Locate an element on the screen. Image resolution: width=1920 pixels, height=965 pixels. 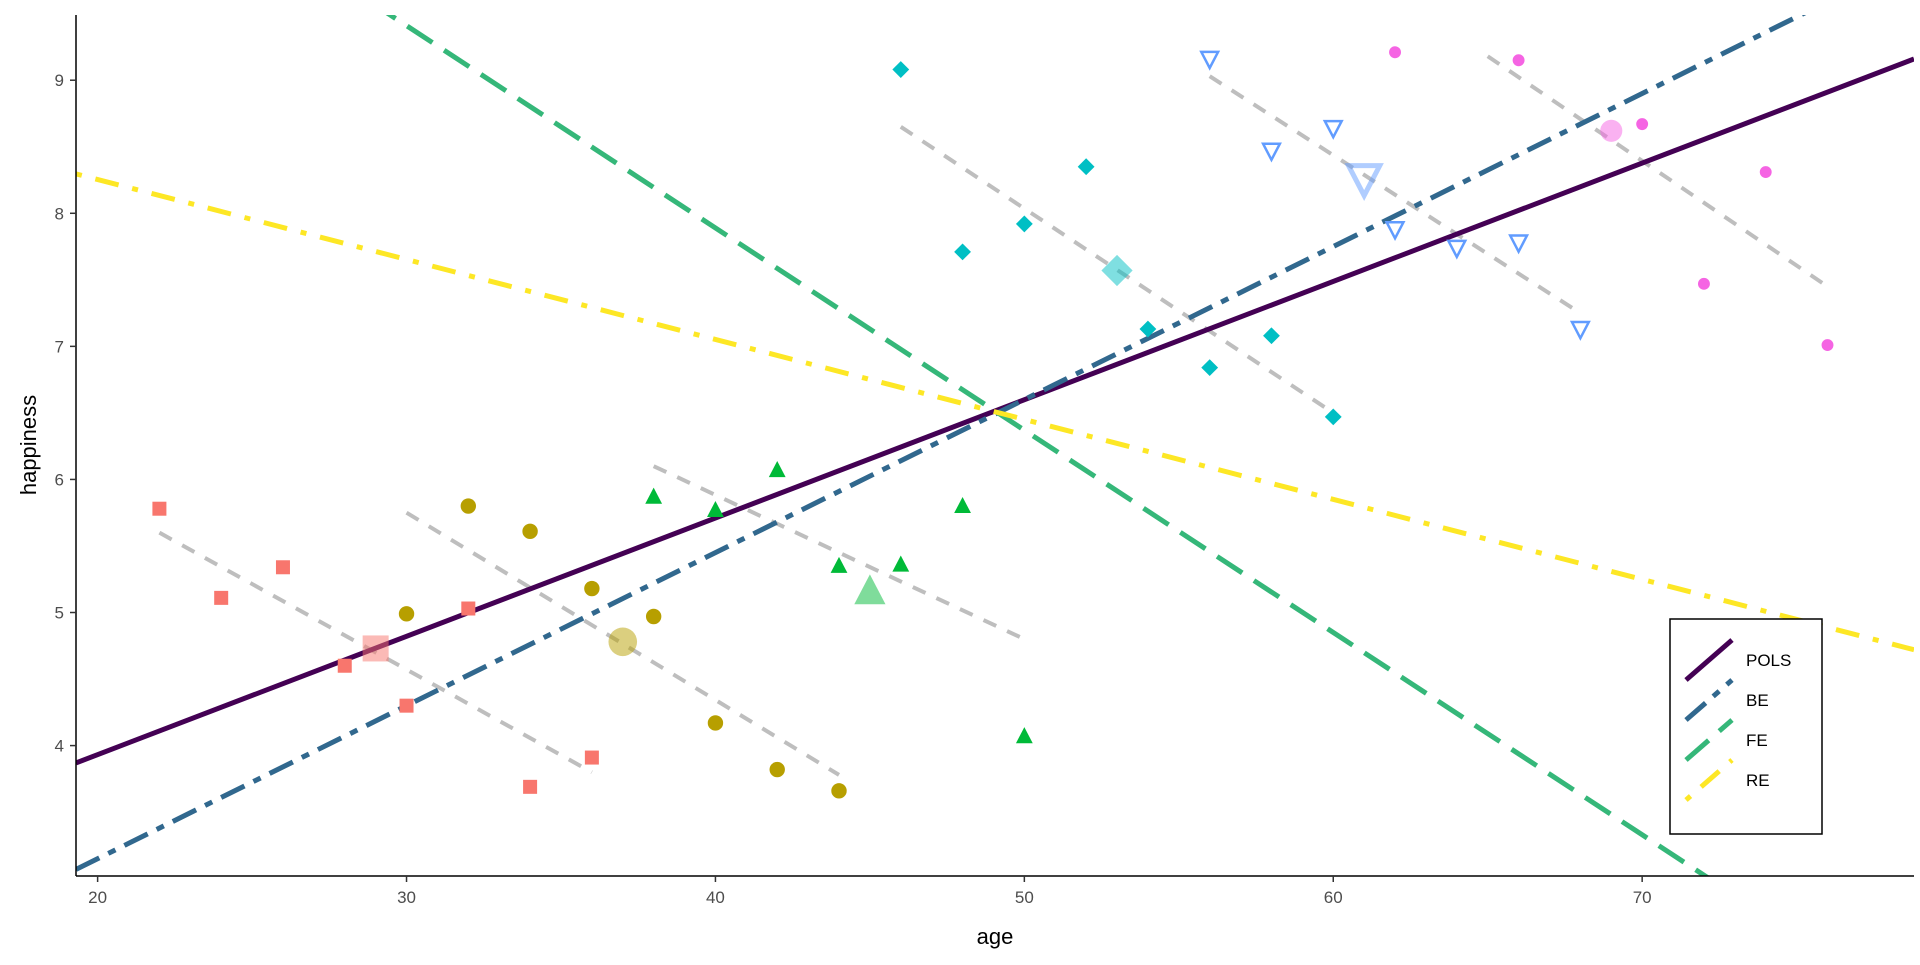
x-axis-title: age is located at coordinates (995, 936).